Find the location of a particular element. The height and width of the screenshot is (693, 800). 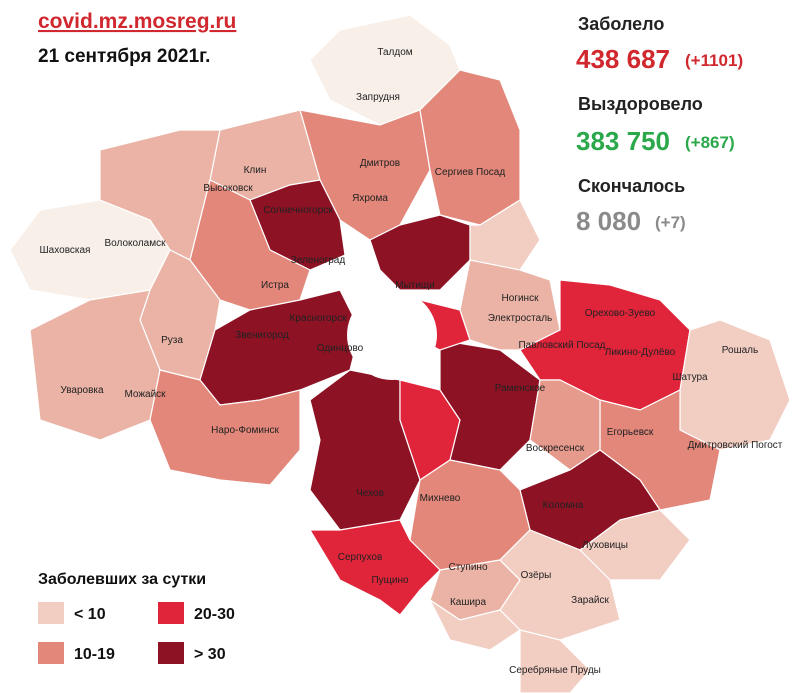

town-label: Клин is located at coordinates (255, 170).